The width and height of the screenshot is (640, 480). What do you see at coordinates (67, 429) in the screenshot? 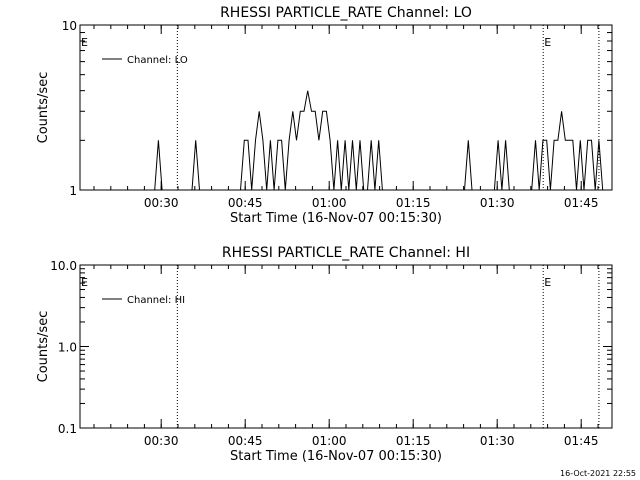
I see `y-tick-label: 0.1` at bounding box center [67, 429].